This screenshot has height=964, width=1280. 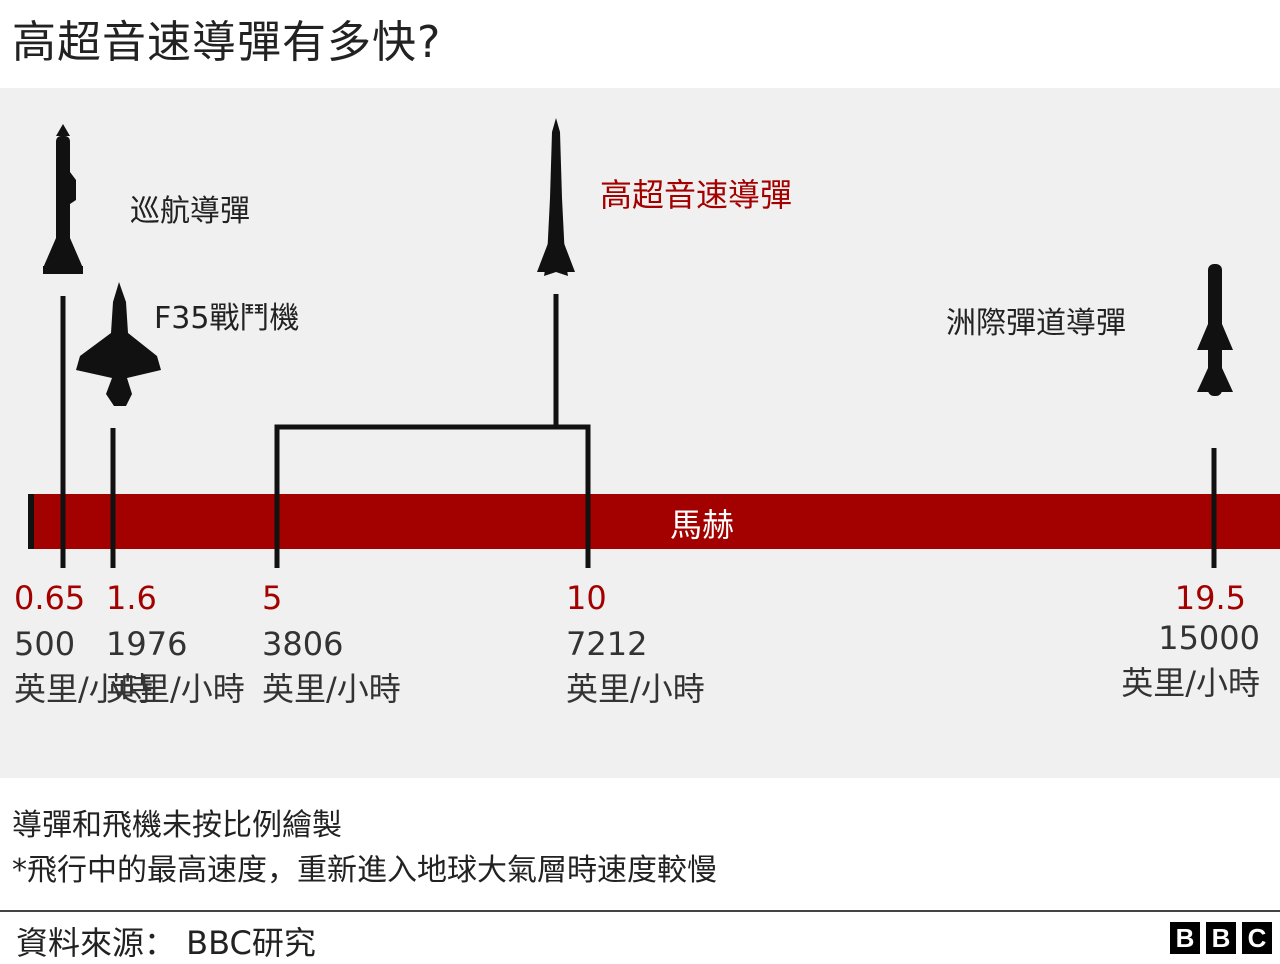 I want to click on cruise-missile-icon, so click(x=63, y=199).